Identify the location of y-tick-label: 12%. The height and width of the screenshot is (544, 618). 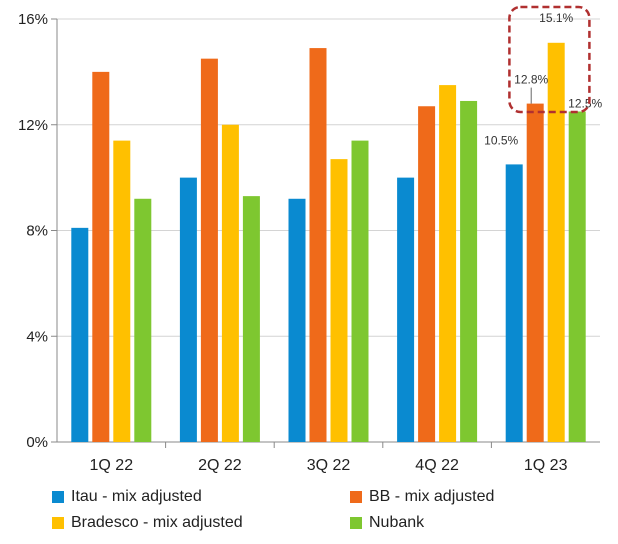
(33, 125).